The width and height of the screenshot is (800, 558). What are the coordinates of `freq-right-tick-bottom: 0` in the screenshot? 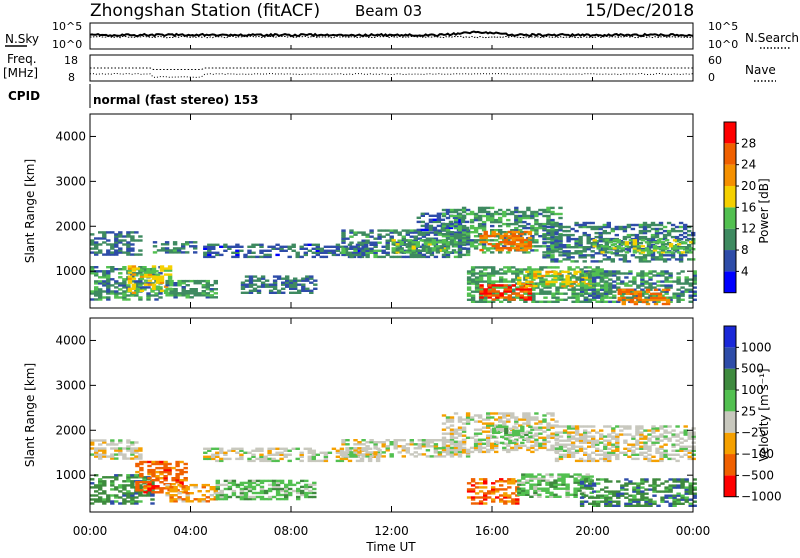 It's located at (711, 77).